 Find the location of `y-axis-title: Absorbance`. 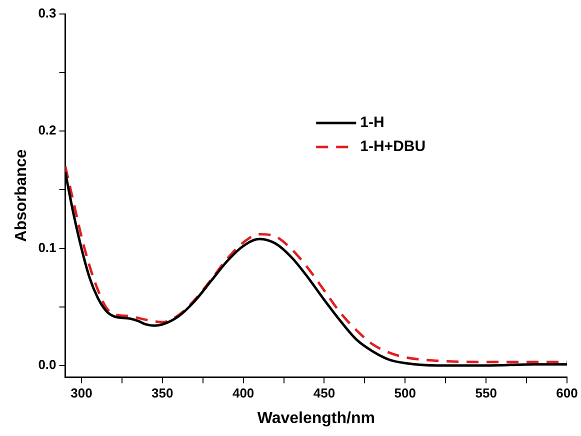

y-axis-title: Absorbance is located at coordinates (21, 195).